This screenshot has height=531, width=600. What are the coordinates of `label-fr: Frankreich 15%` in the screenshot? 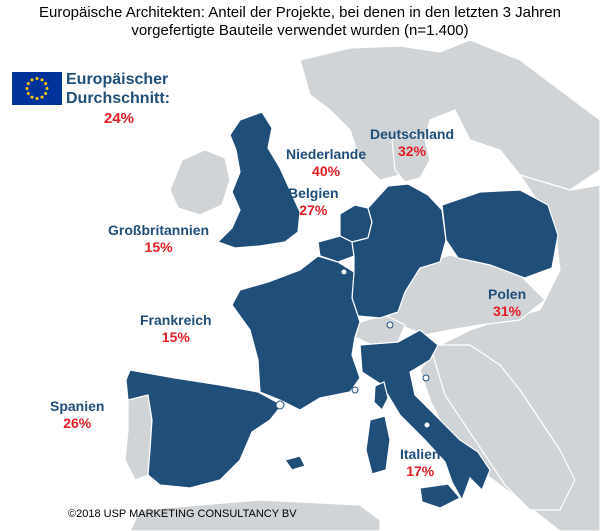 It's located at (176, 329).